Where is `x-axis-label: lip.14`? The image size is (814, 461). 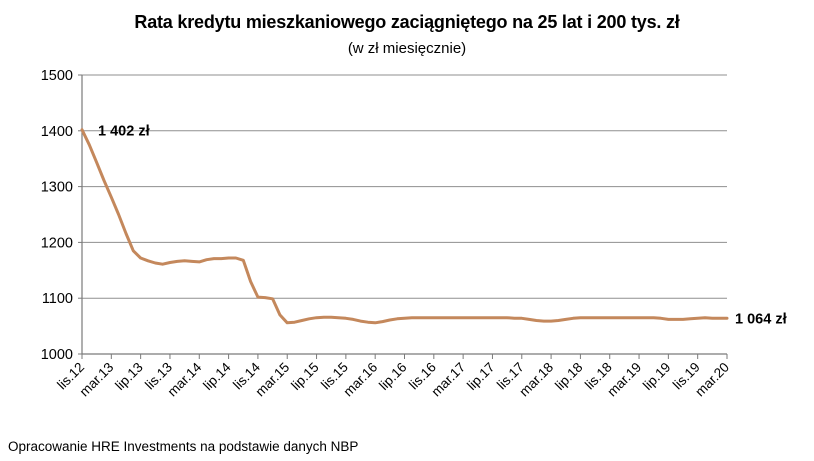
x-axis-label: lip.14 is located at coordinates (217, 376).